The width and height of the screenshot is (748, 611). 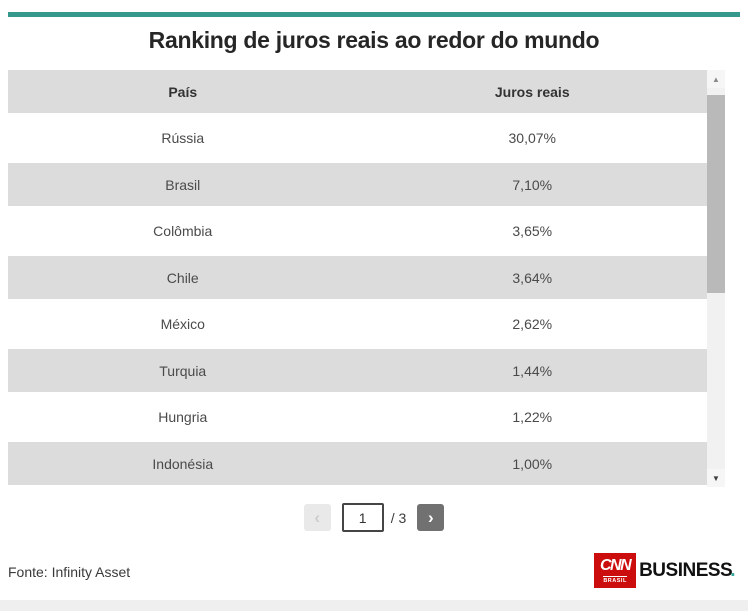 What do you see at coordinates (182, 277) in the screenshot?
I see `country-cell: Chile` at bounding box center [182, 277].